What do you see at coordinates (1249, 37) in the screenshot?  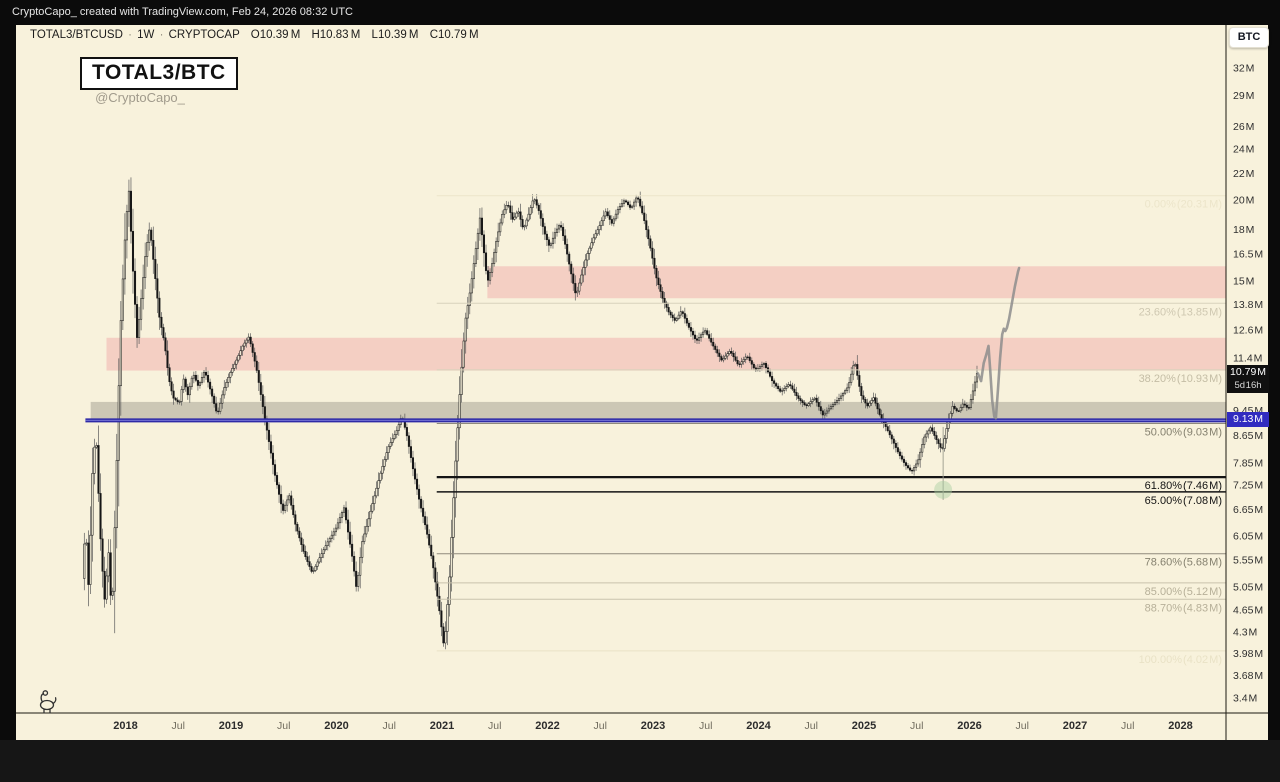 I see `price-scale-currency-button: BTC` at bounding box center [1249, 37].